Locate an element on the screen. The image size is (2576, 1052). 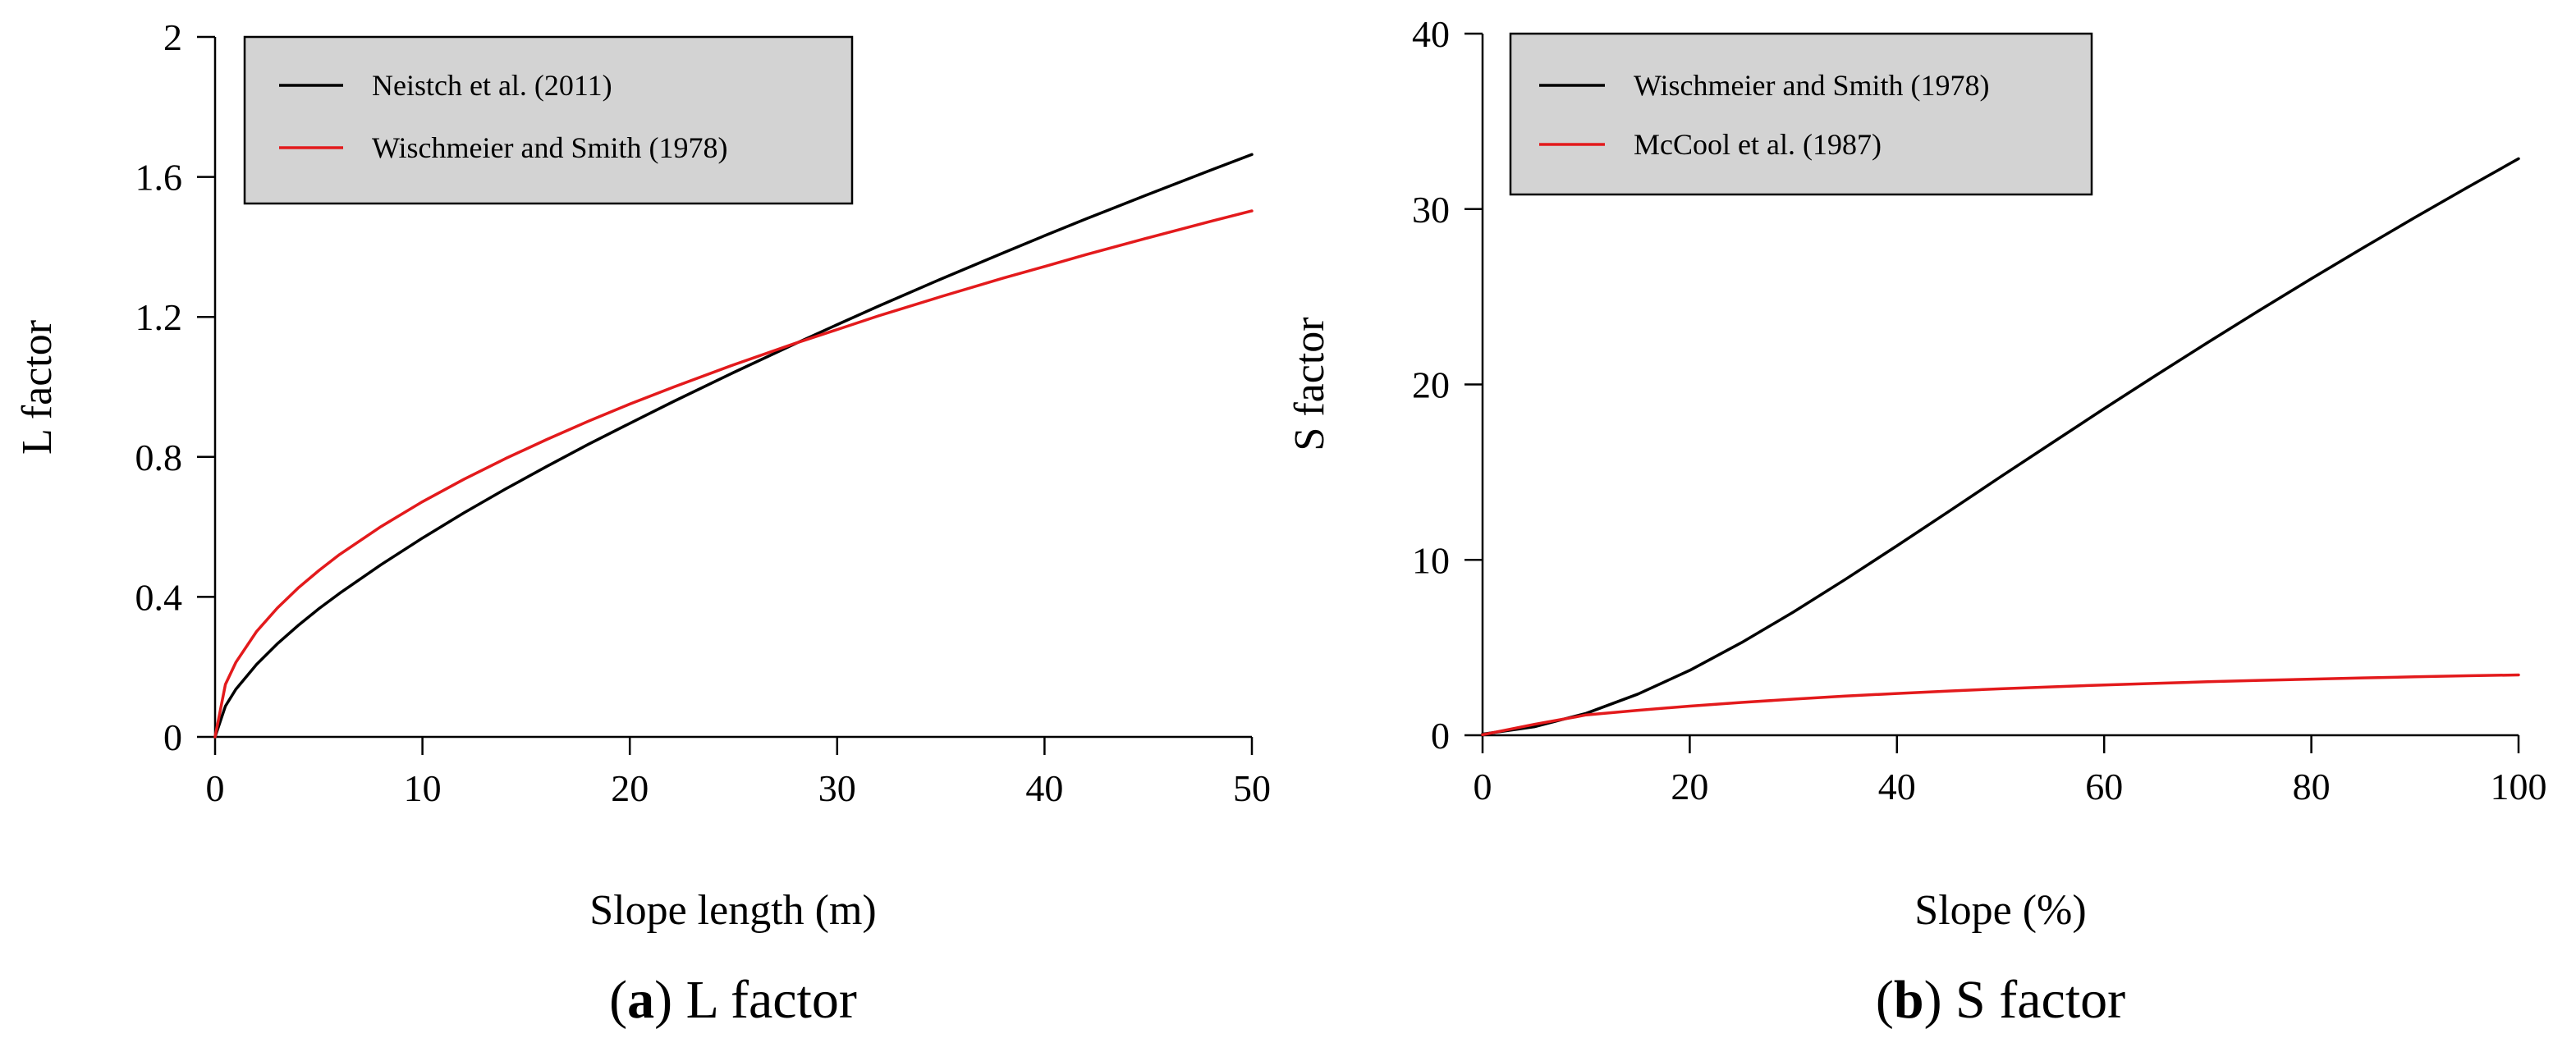
panel-a-y-axis-title: L factor is located at coordinates (38, 387).